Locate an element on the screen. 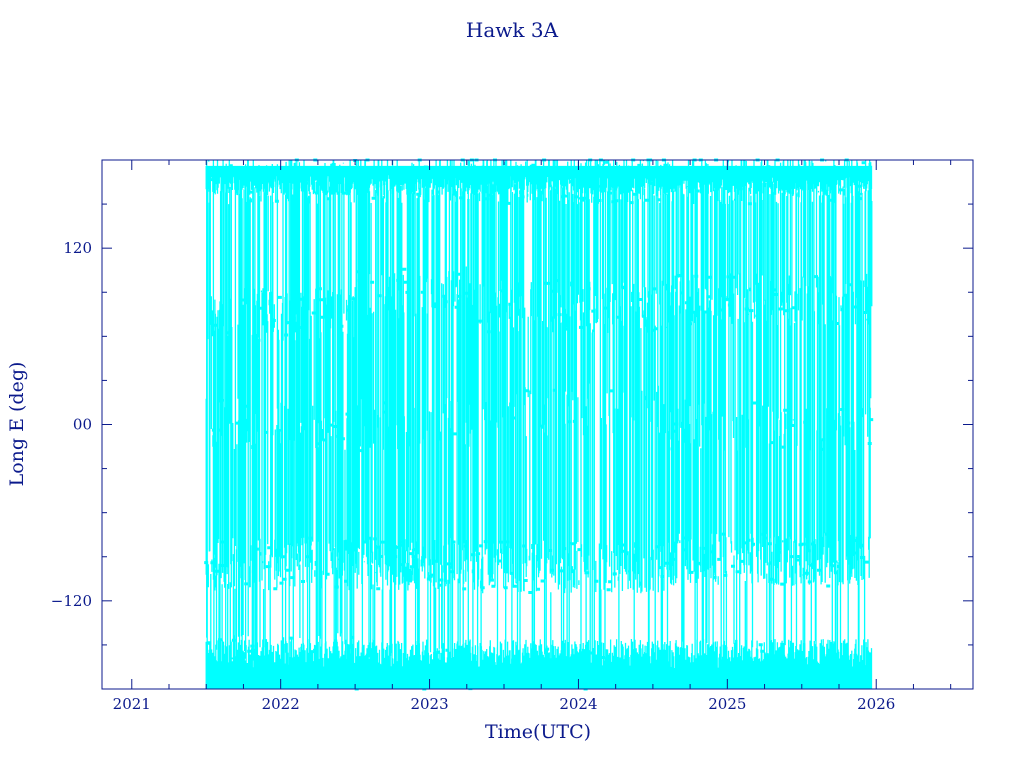 Image resolution: width=1024 pixels, height=768 pixels. x-tick-label: 2025 is located at coordinates (727, 704).